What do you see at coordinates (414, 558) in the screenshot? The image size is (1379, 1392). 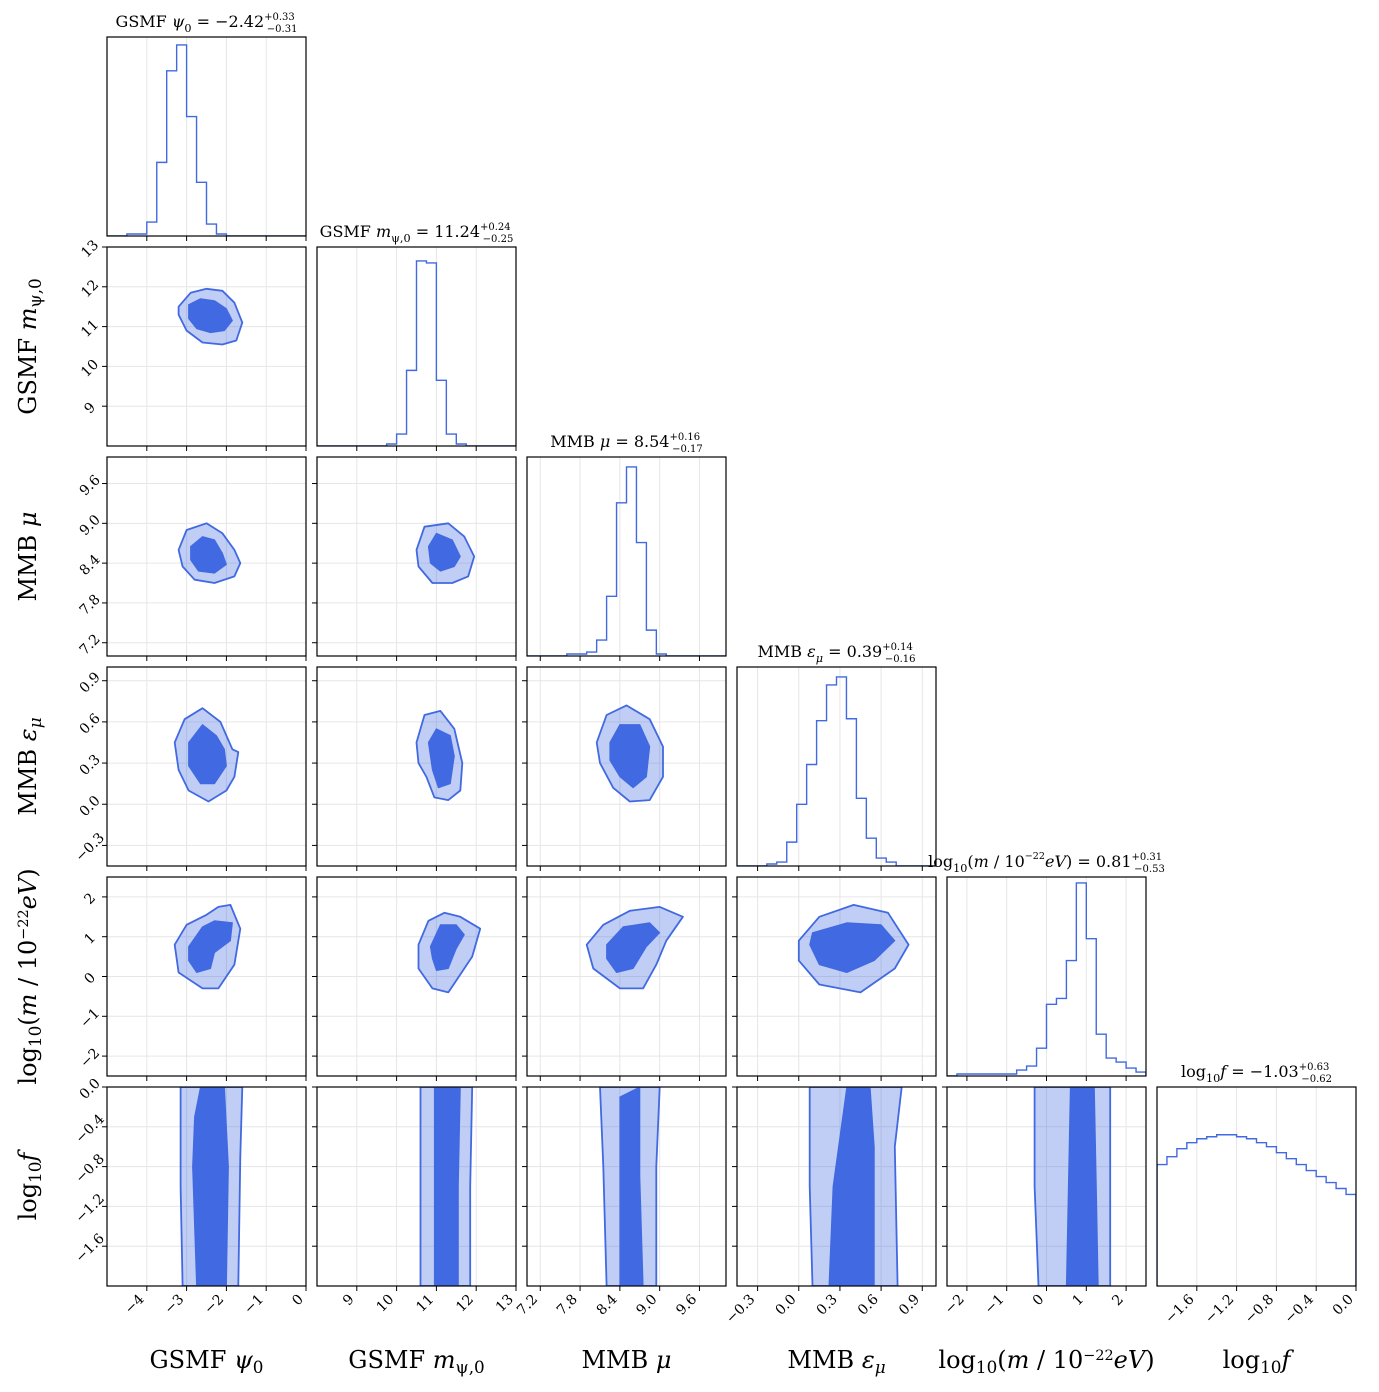 I see `panel-r2-c1` at bounding box center [414, 558].